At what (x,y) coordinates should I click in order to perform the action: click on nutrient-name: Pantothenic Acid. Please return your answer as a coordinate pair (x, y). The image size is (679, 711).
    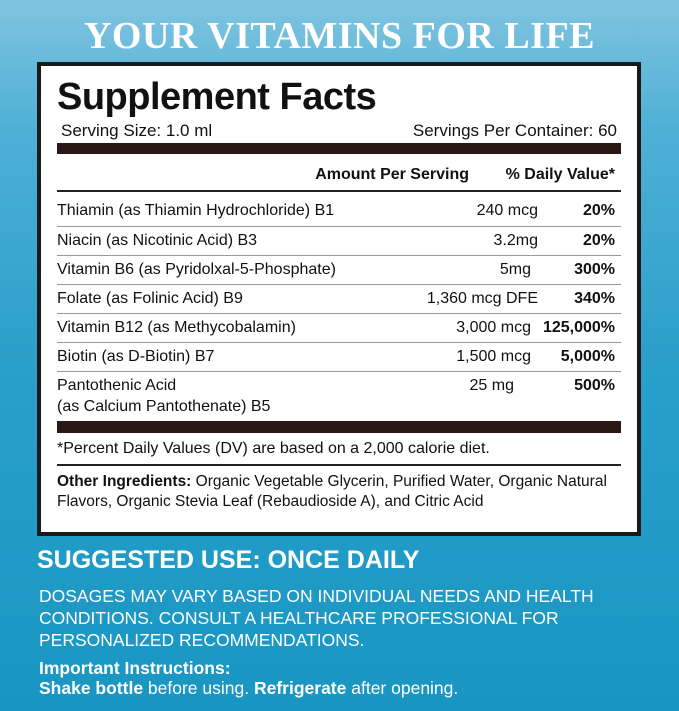
    Looking at the image, I should click on (117, 385).